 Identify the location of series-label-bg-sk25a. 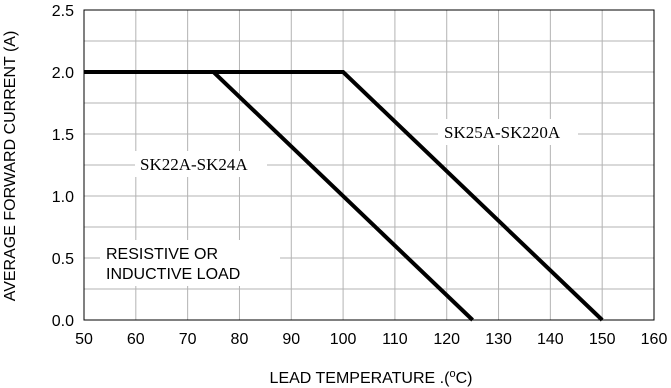
(508, 132).